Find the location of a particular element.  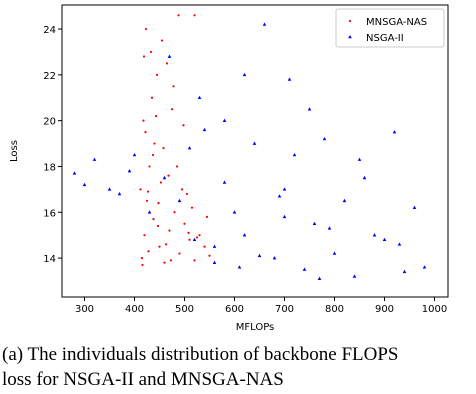

y-tick-label: 24 is located at coordinates (49, 30).